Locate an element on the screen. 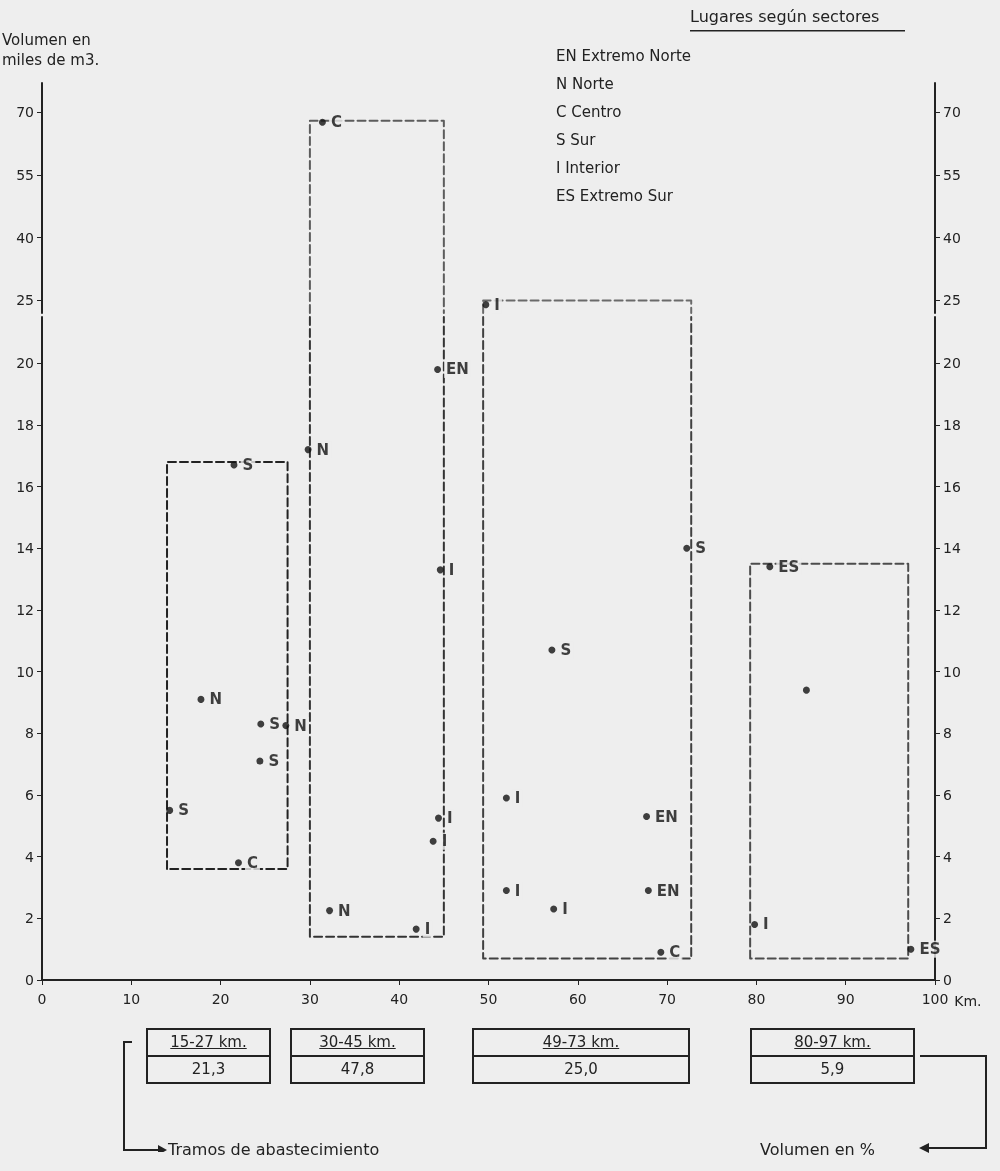  y2-tick-label: 25 is located at coordinates (952, 300).